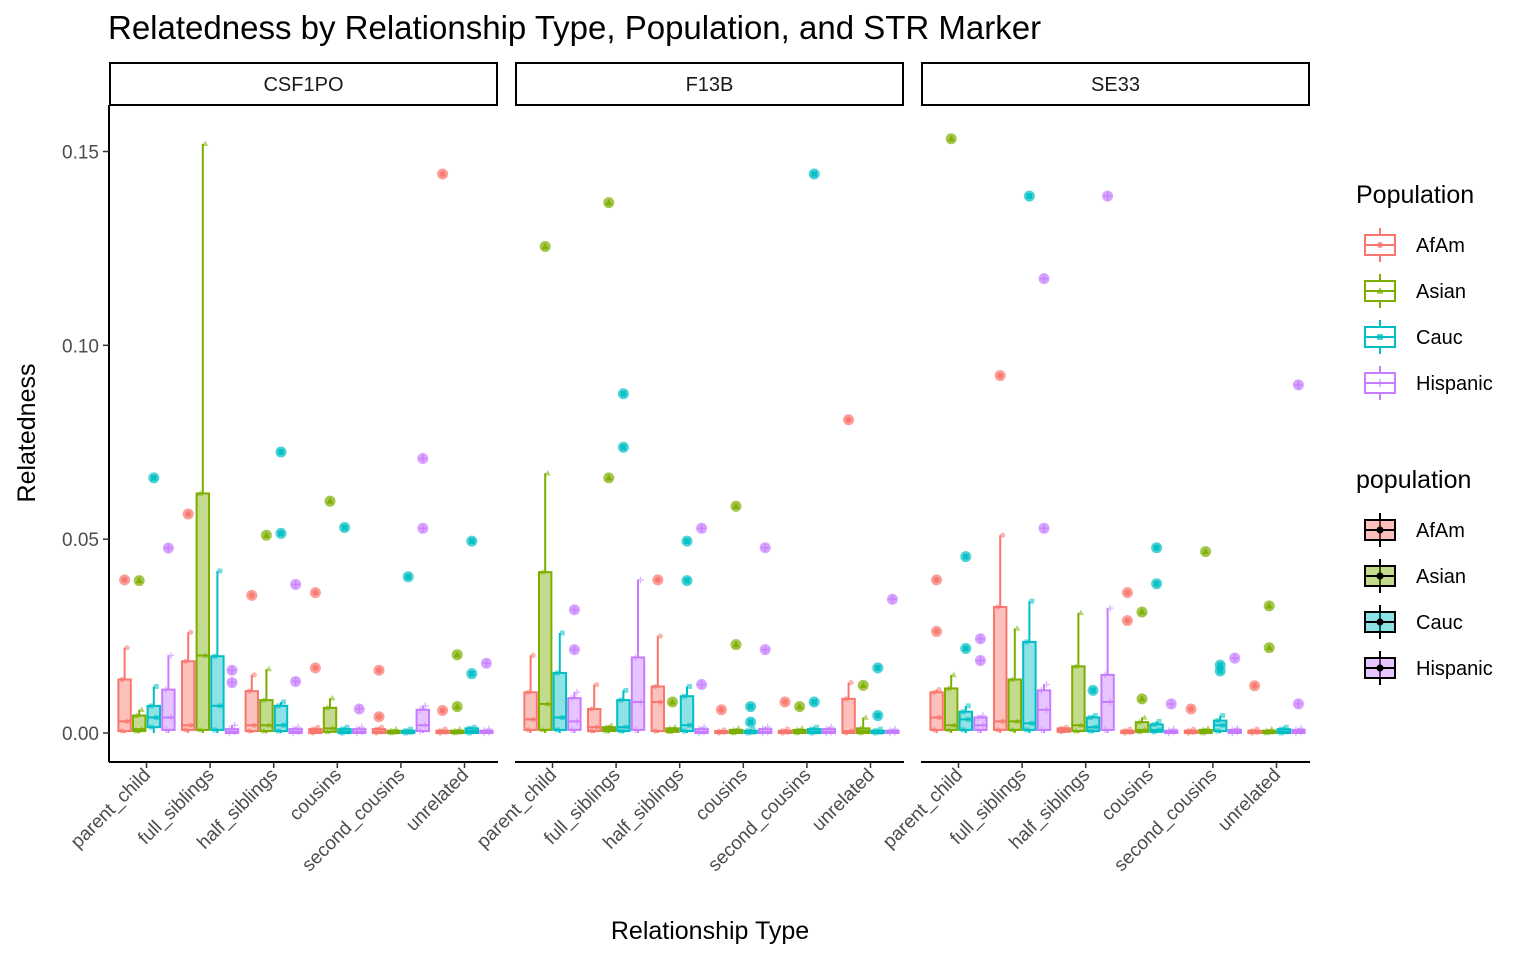 Image resolution: width=1536 pixels, height=960 pixels. What do you see at coordinates (710, 85) in the screenshot?
I see `facet-strip-label: F13B` at bounding box center [710, 85].